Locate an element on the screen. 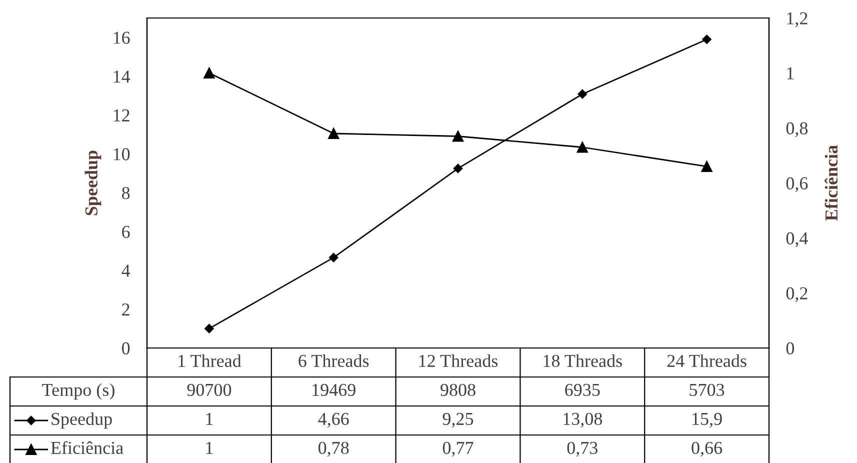 This screenshot has height=463, width=857. y-tick-label: 14 is located at coordinates (122, 76).